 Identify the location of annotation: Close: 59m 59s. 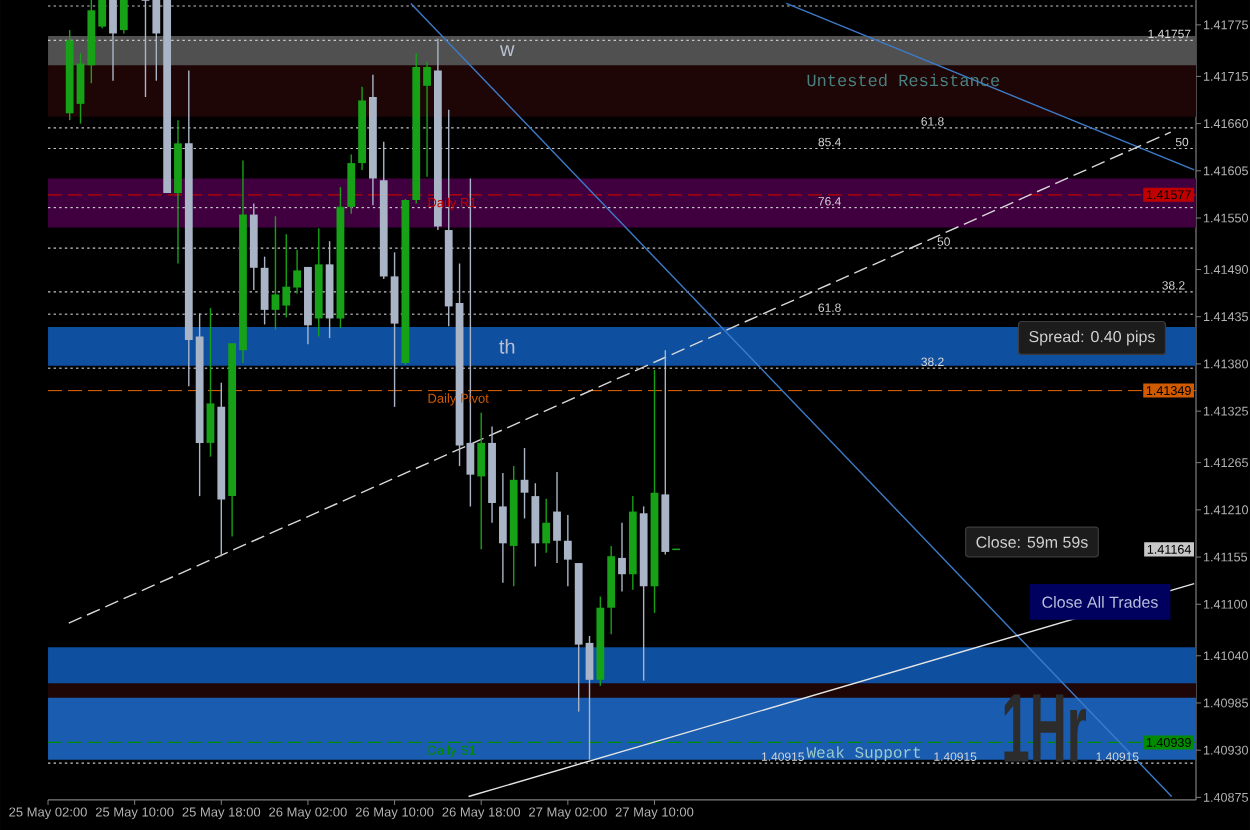
(1032, 542).